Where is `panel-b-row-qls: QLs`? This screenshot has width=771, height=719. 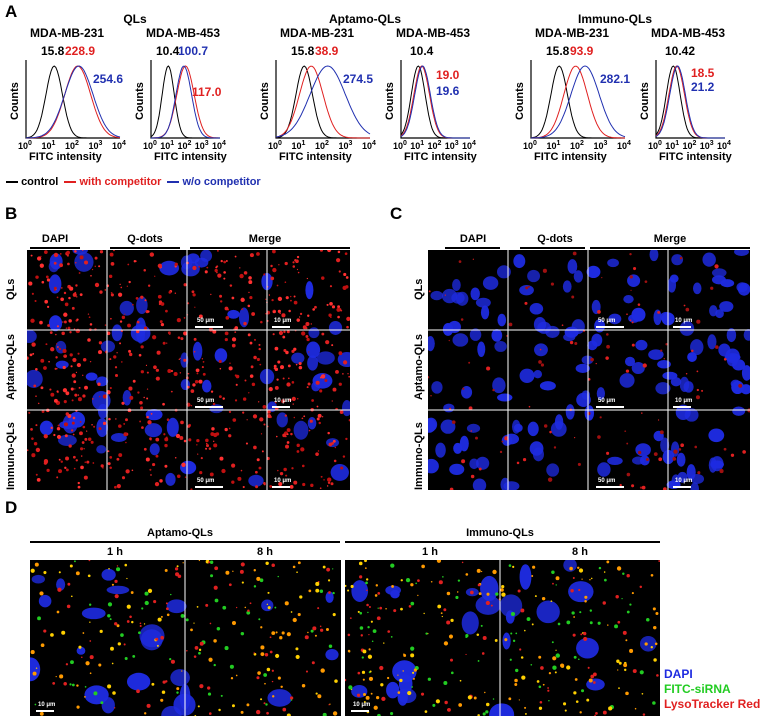
panel-b-row-qls: QLs is located at coordinates (11, 289).